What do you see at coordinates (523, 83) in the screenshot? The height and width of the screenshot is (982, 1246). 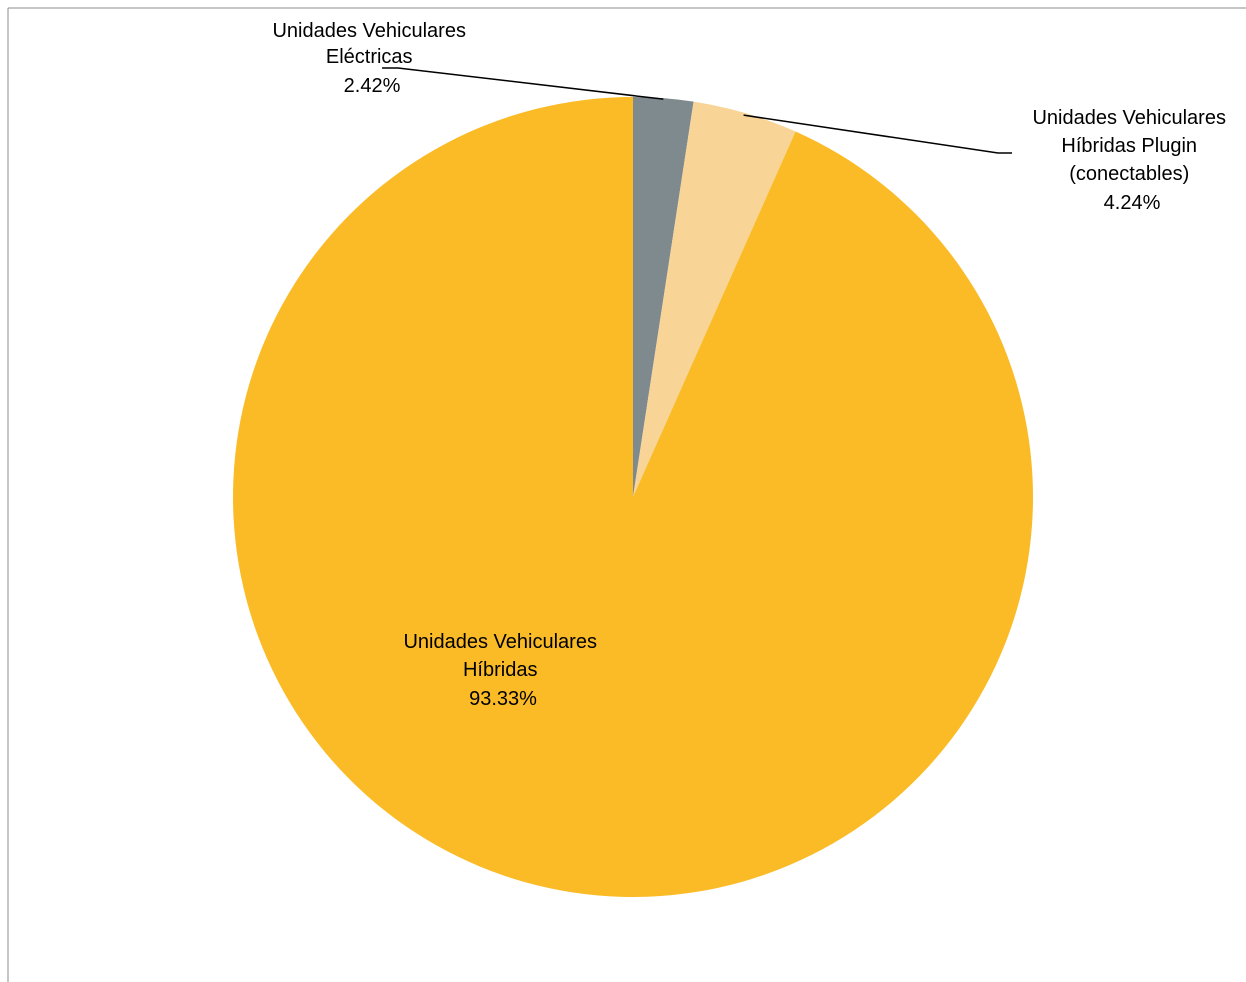 I see `leader-line-electricas` at bounding box center [523, 83].